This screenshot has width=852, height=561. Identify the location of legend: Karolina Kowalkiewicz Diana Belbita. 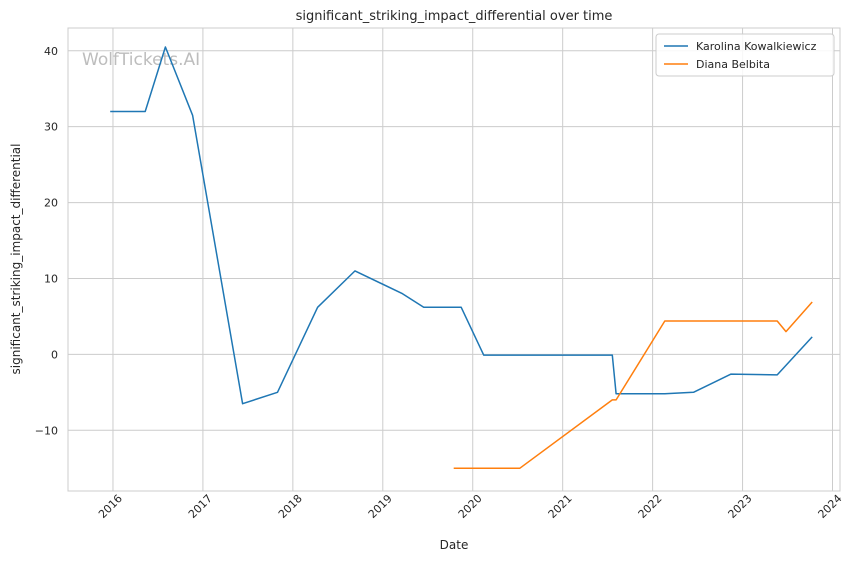
(745, 55).